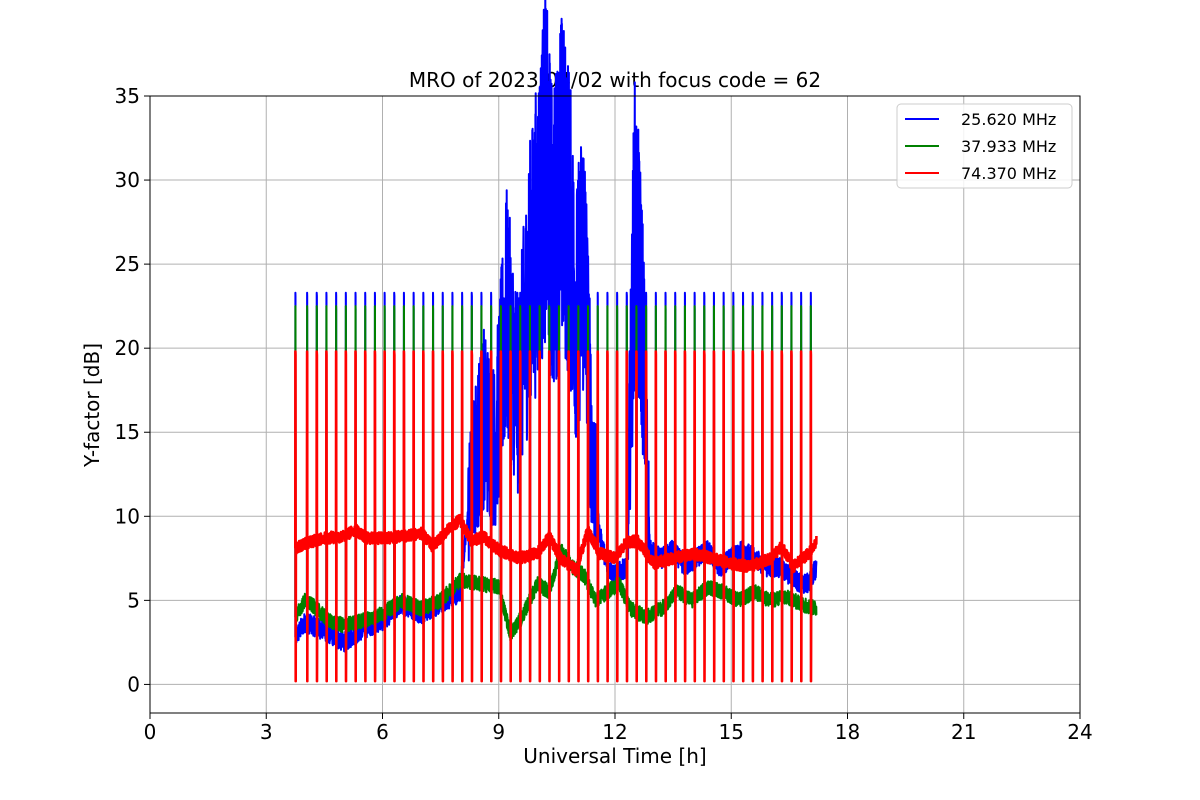 This screenshot has height=800, width=1200. I want to click on legend-label: 37.933 MHz, so click(1008, 146).